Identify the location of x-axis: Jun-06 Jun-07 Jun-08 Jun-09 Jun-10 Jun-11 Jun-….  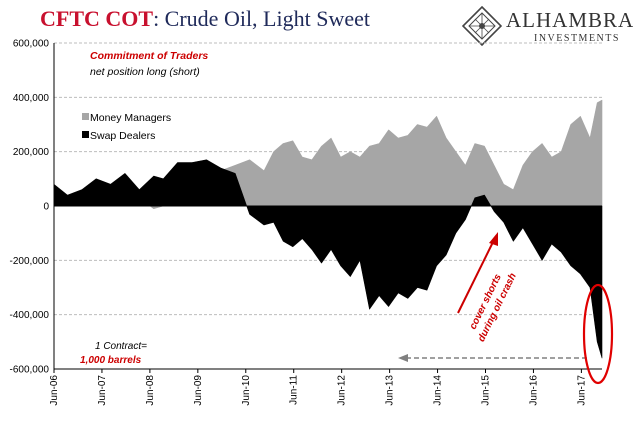
(325, 387).